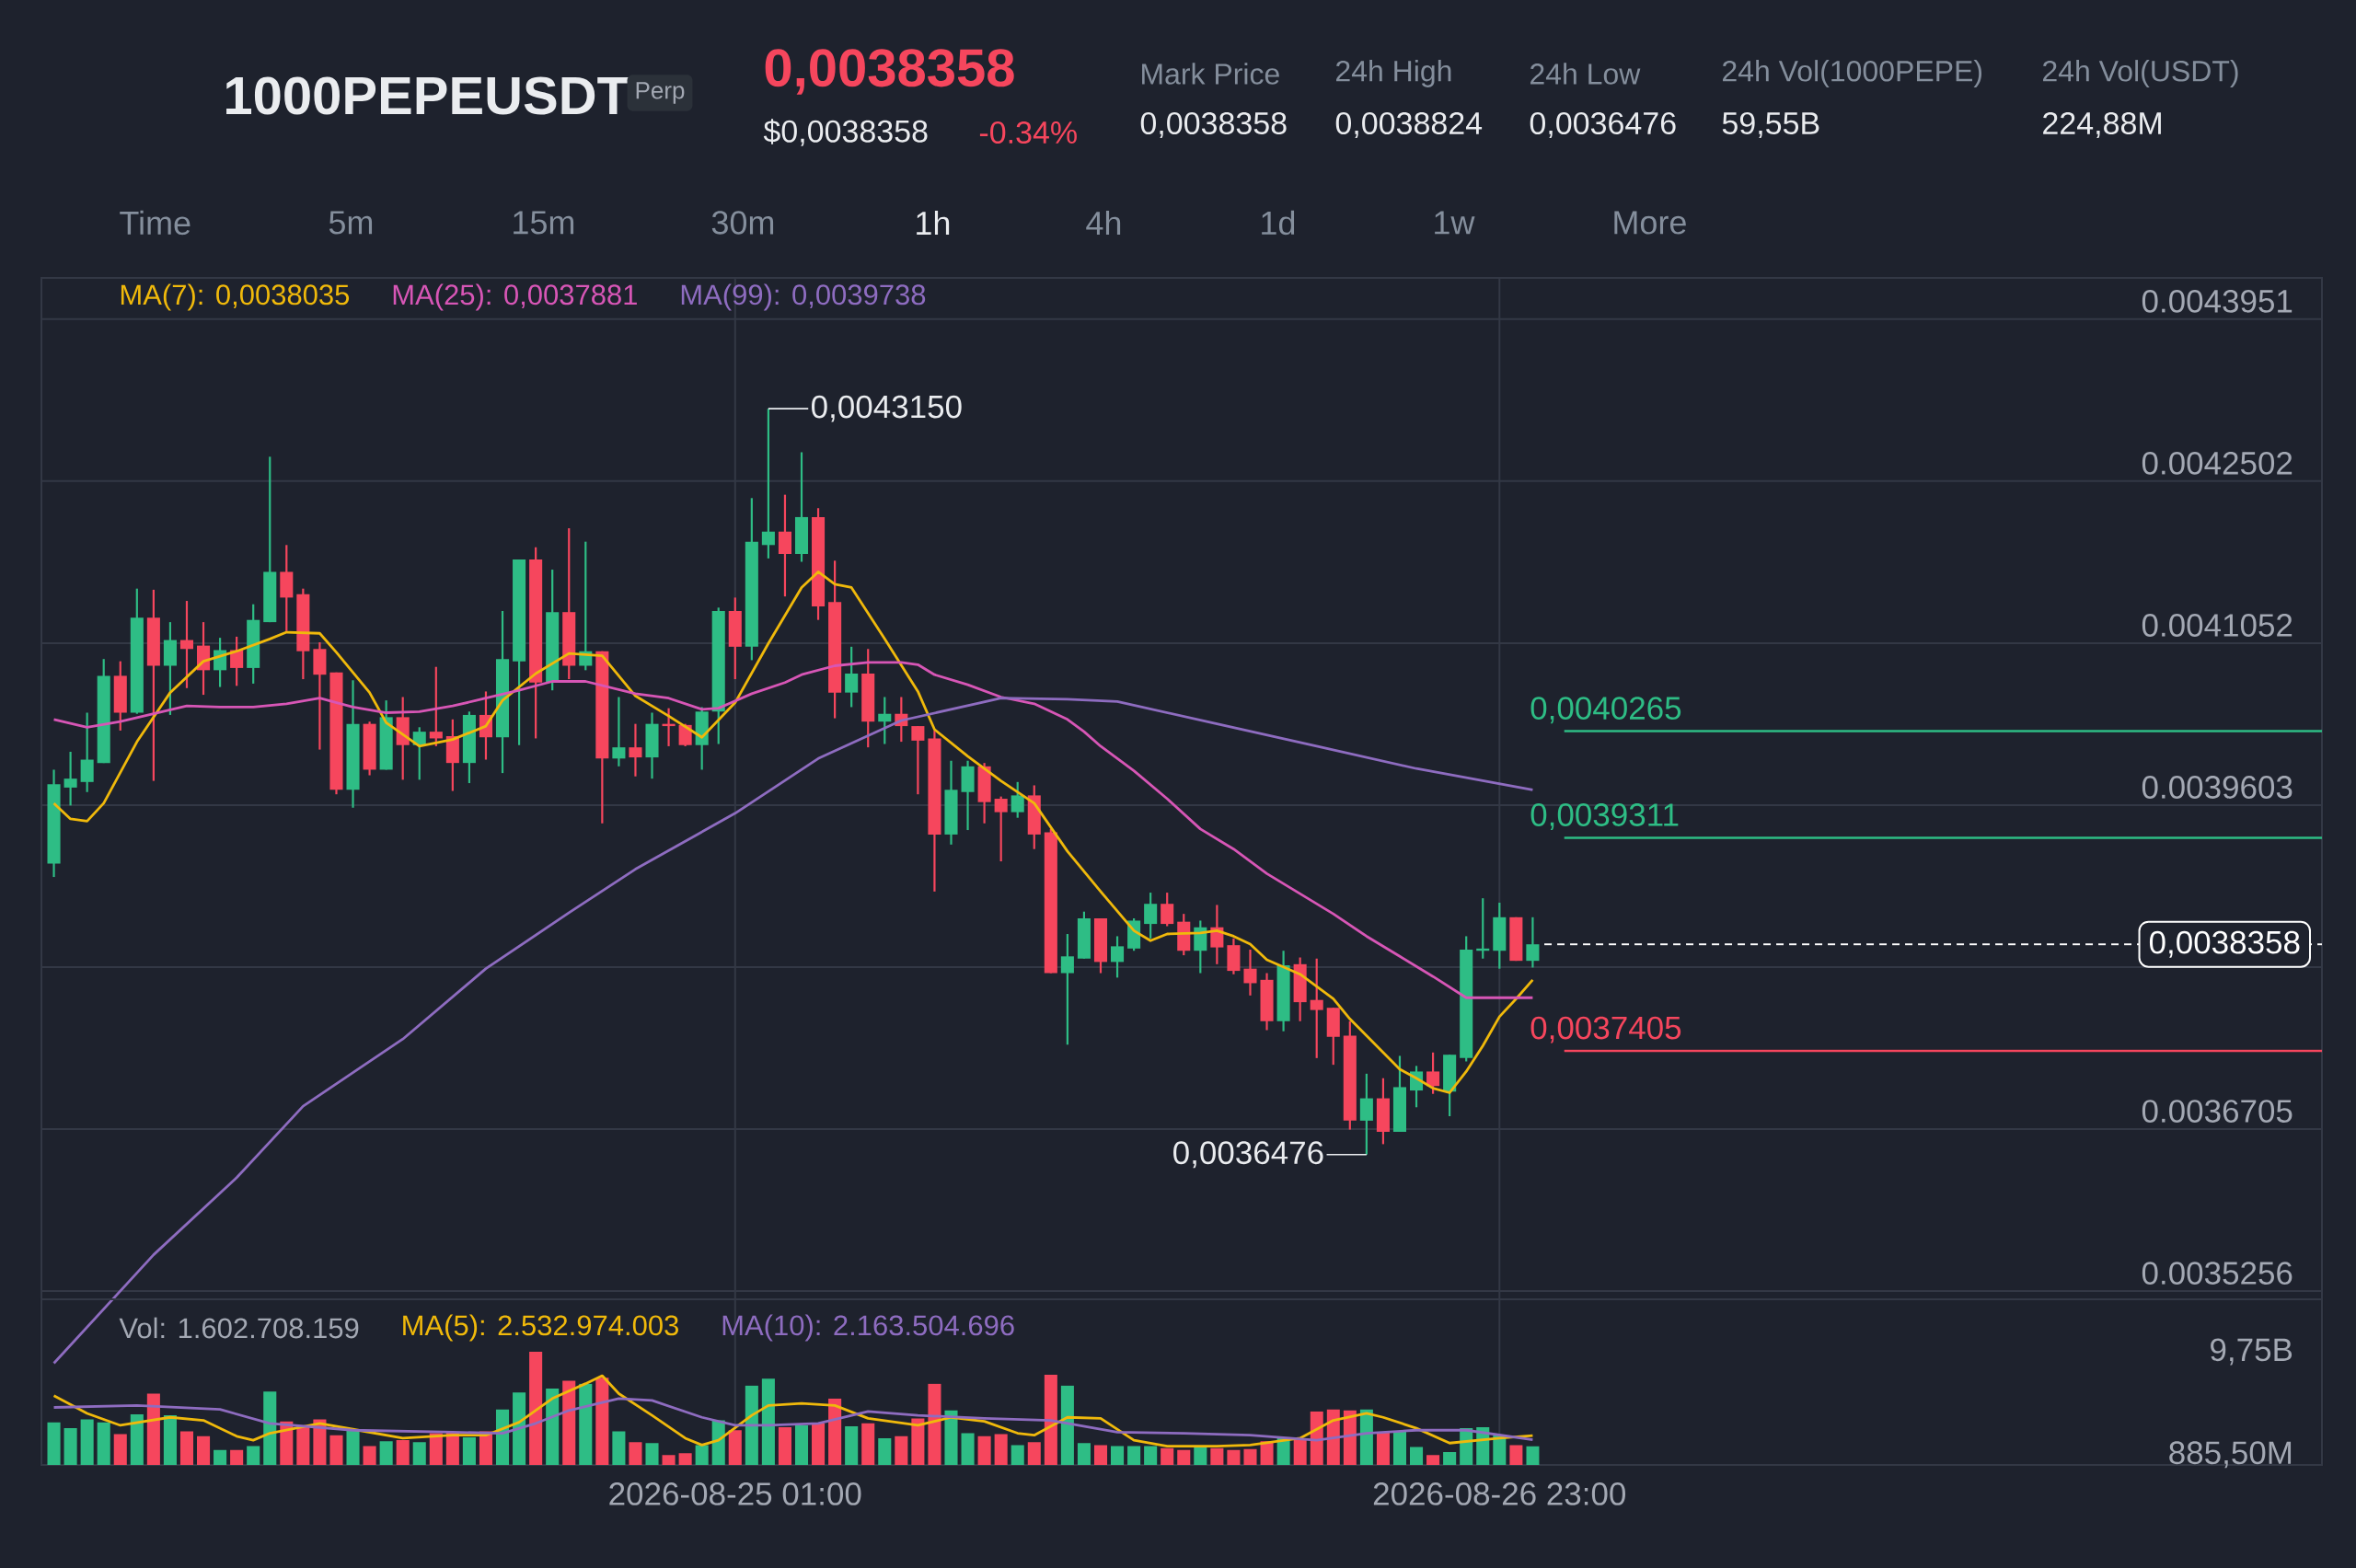 Image resolution: width=2356 pixels, height=1568 pixels. Describe the element at coordinates (2217, 1111) in the screenshot. I see `y-tick-label: 0.0036705` at that location.